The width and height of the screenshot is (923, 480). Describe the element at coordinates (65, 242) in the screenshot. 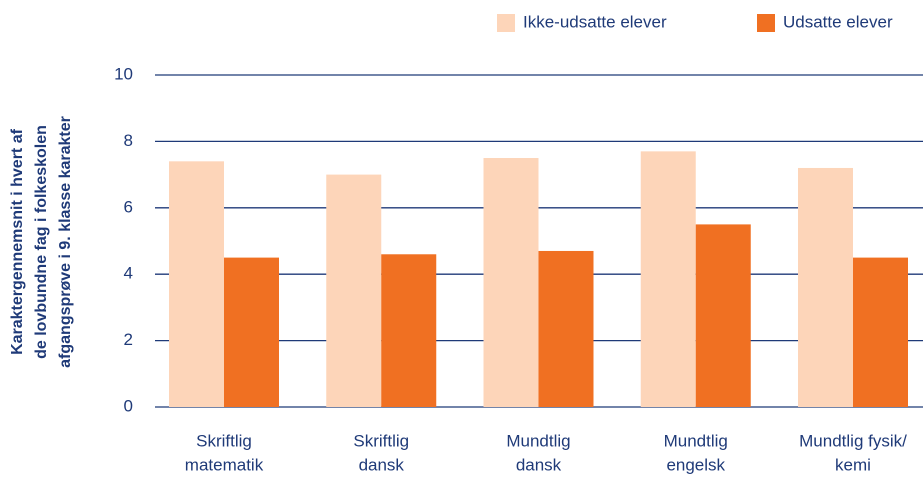

I see `y-axis-label: afgangsprøve i 9. klasse karakter` at that location.